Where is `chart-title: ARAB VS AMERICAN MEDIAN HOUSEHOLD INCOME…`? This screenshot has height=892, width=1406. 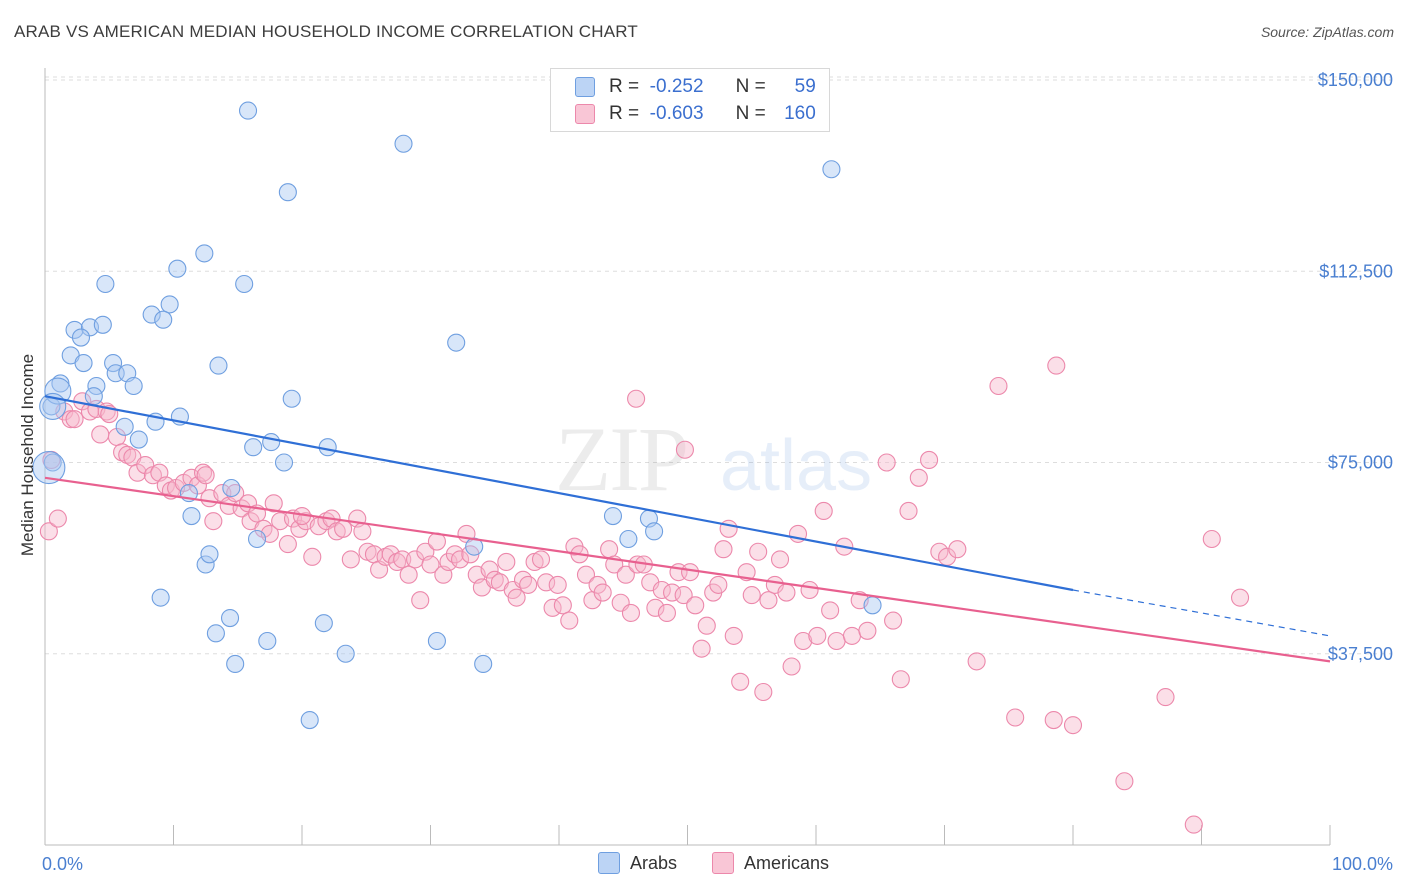
chart-title: ARAB VS AMERICAN MEDIAN HOUSEHOLD INCOME… is located at coordinates (326, 31).